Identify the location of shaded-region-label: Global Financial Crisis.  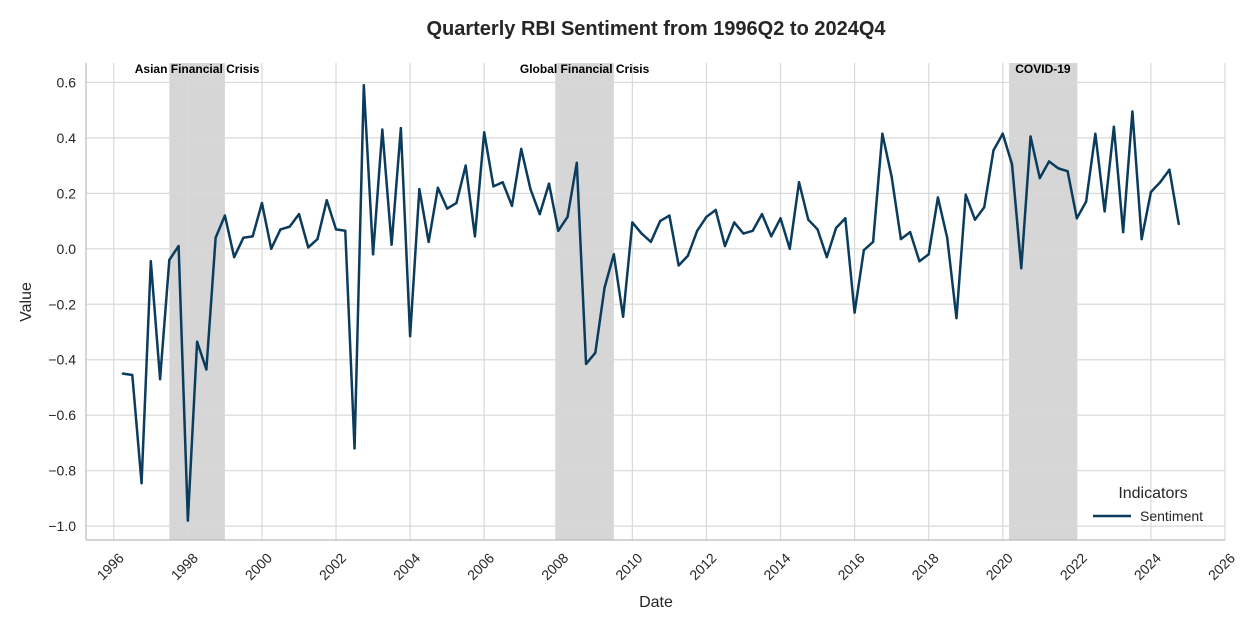
(585, 69).